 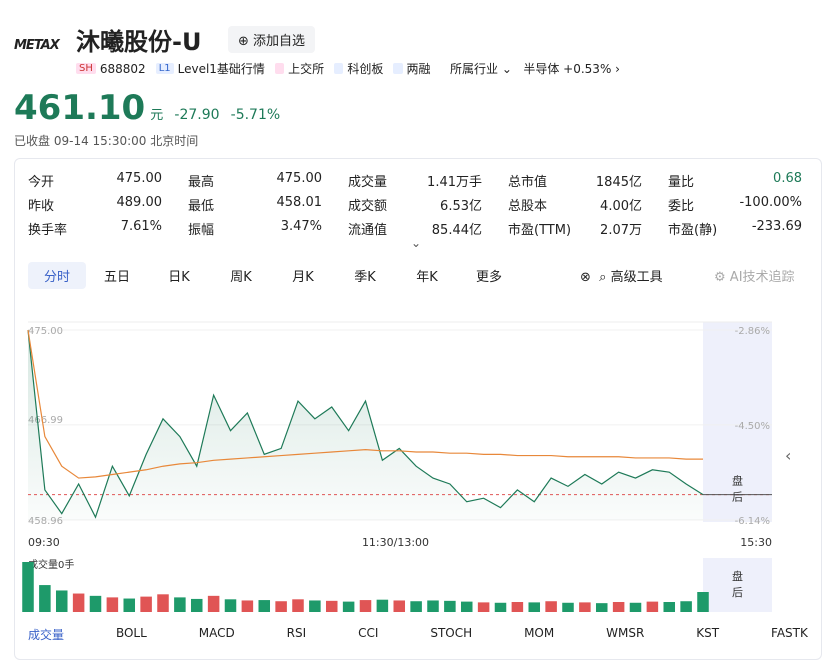 I want to click on stat: 总股本 4.00亿, so click(x=574, y=204).